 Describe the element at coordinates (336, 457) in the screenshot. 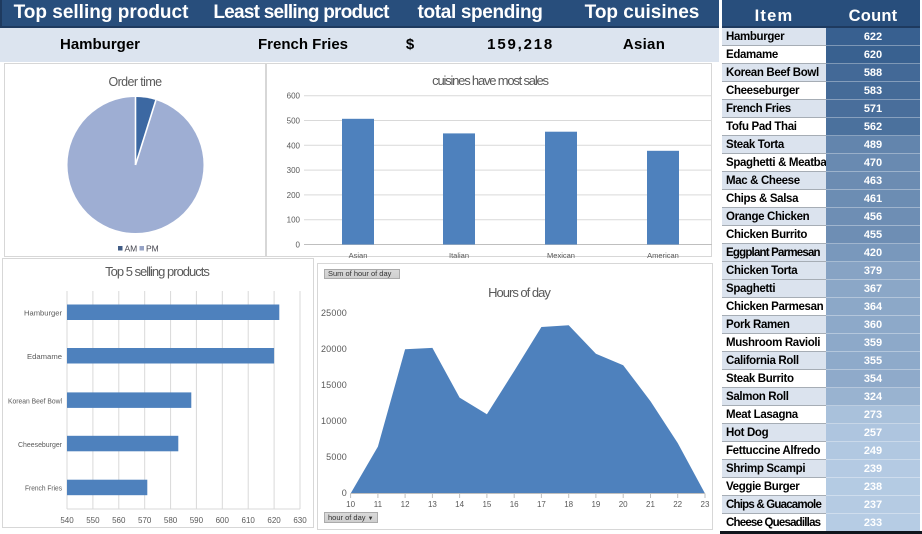

I see `svg-text: 5000` at that location.